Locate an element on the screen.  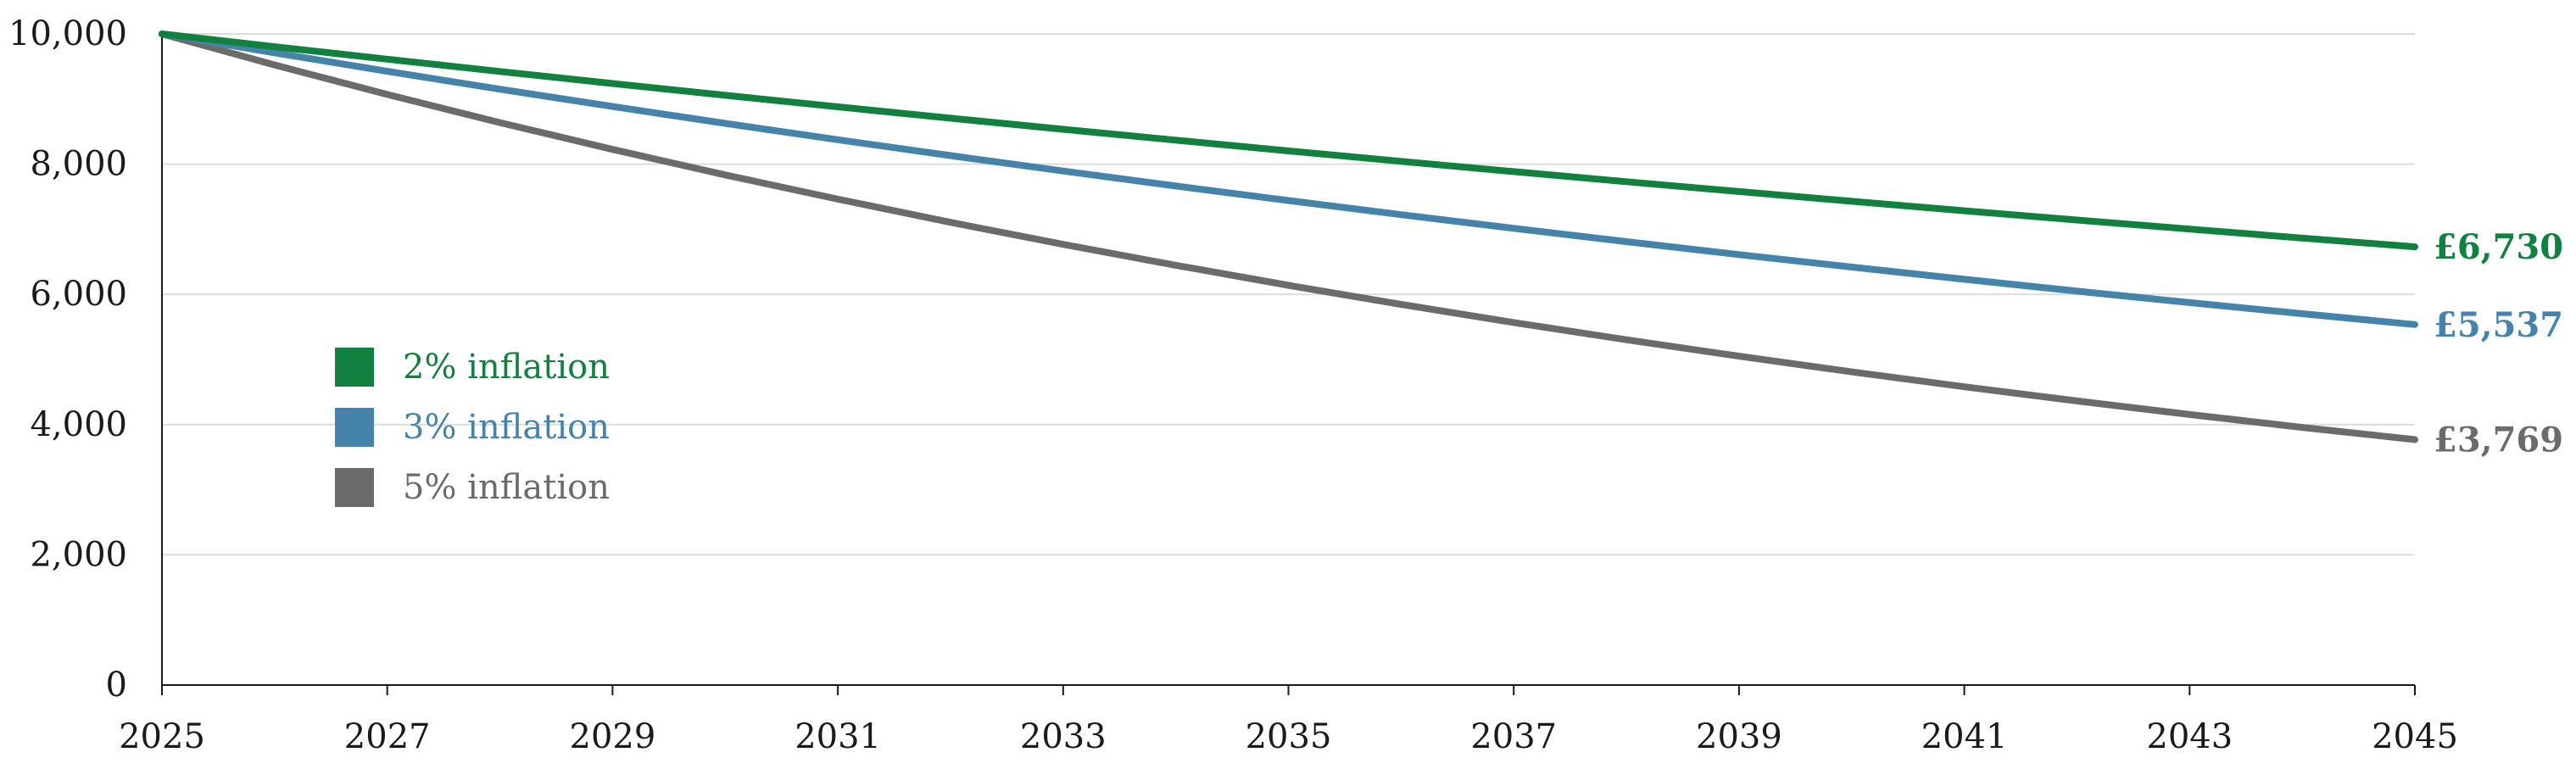
x-tick-label: 2039 is located at coordinates (1739, 736).